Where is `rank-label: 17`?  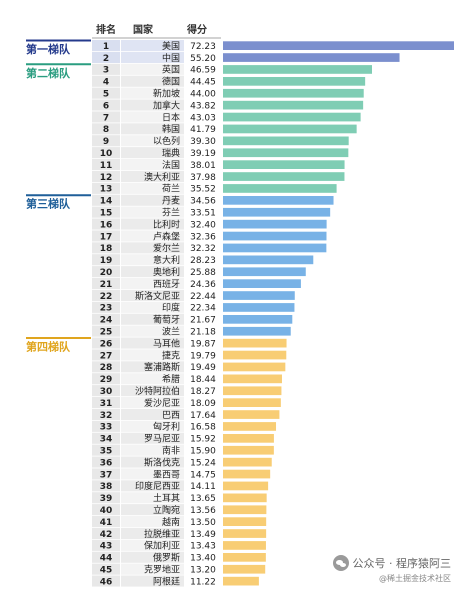
rank-label: 17 is located at coordinates (106, 237).